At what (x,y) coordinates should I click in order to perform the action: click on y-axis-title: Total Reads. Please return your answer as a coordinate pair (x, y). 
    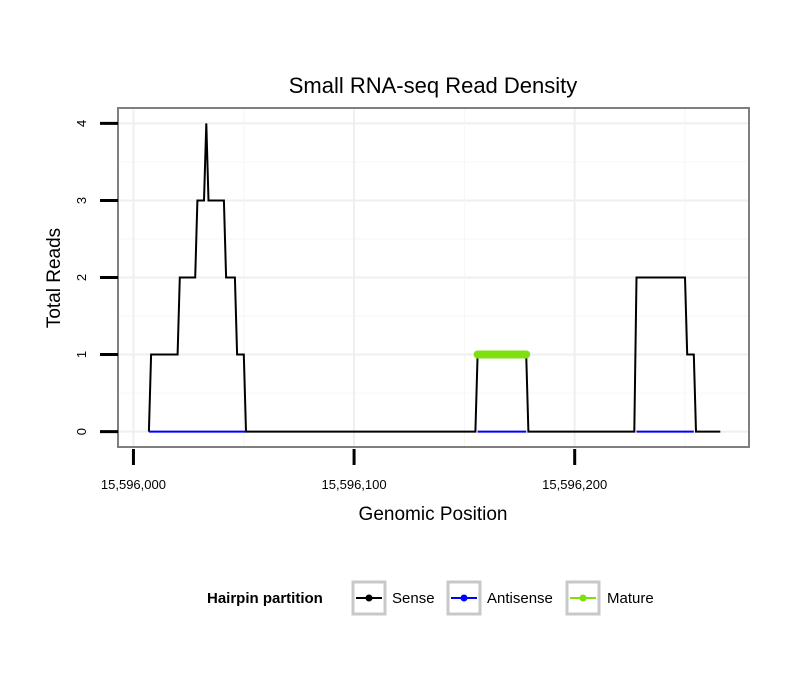
    Looking at the image, I should click on (54, 278).